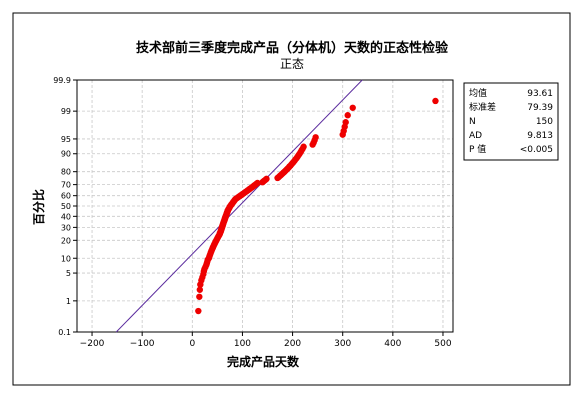  What do you see at coordinates (342, 344) in the screenshot?
I see `x-tick-label: 300` at bounding box center [342, 344].